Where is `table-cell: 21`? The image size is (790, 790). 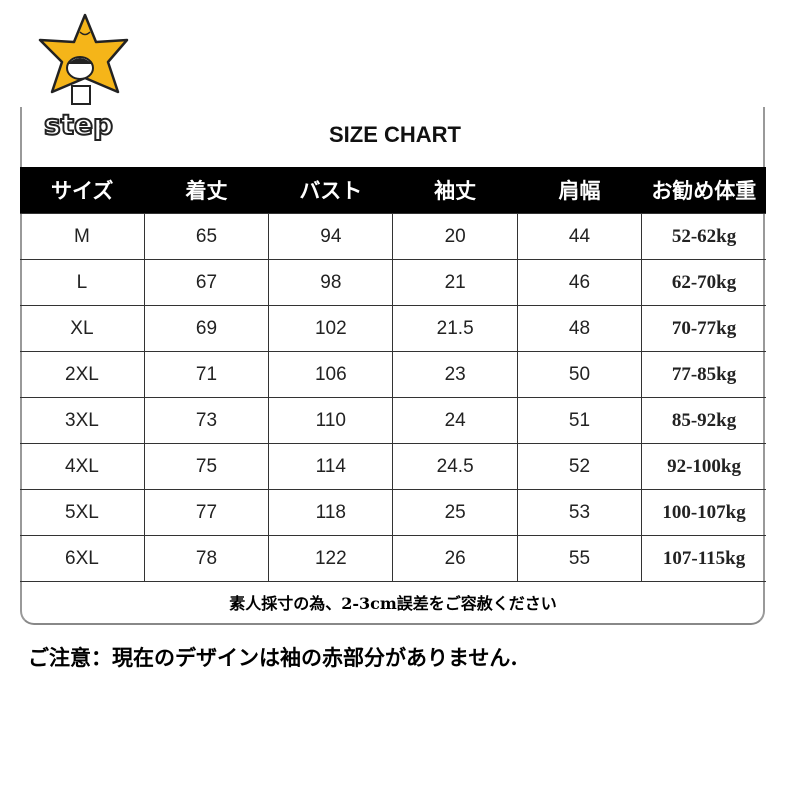
table-cell: 21 is located at coordinates (455, 282).